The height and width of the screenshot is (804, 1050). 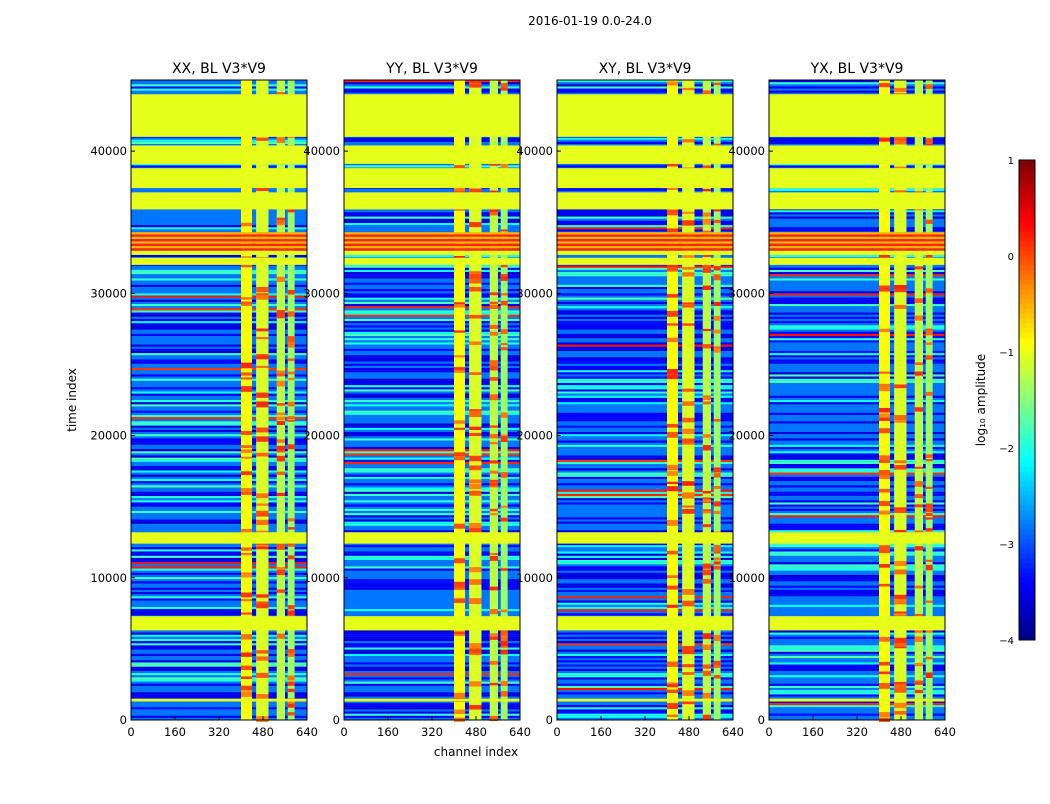 I want to click on y-tick-label: 30000, so click(x=321, y=293).